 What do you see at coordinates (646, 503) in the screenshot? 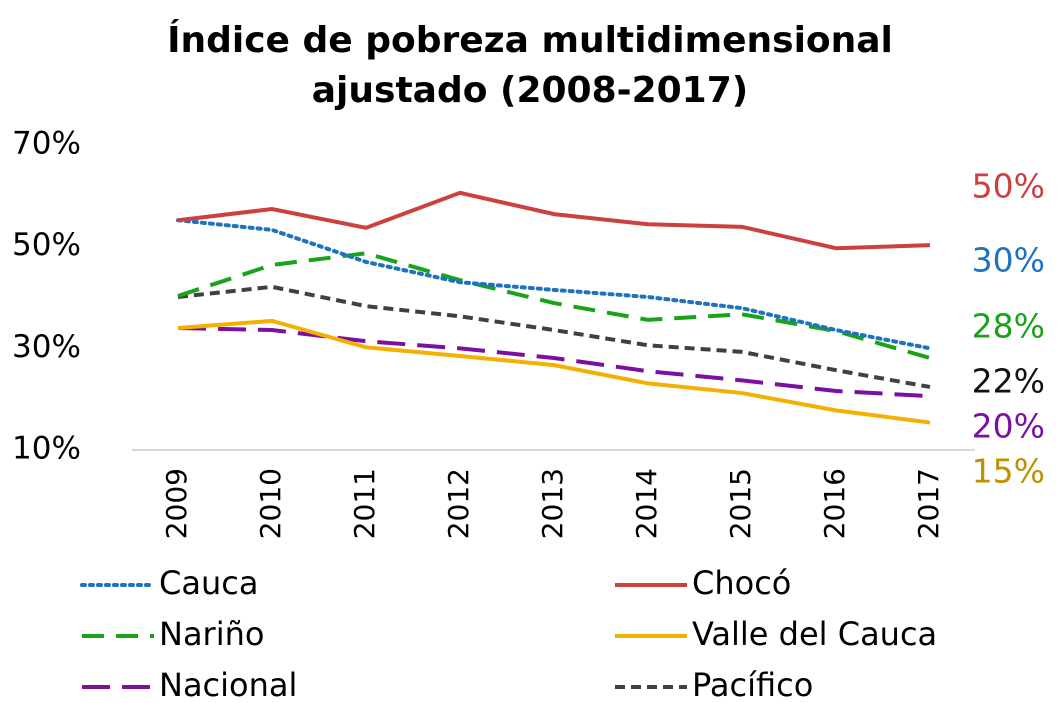
I see `x-tick-label: 2014` at bounding box center [646, 503].